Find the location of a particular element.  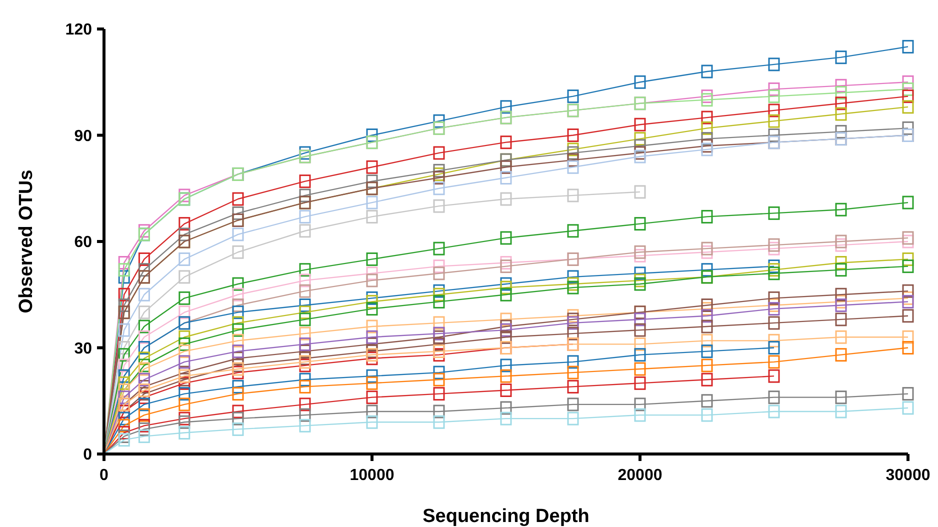

y-tick-label: 0 is located at coordinates (87, 455).